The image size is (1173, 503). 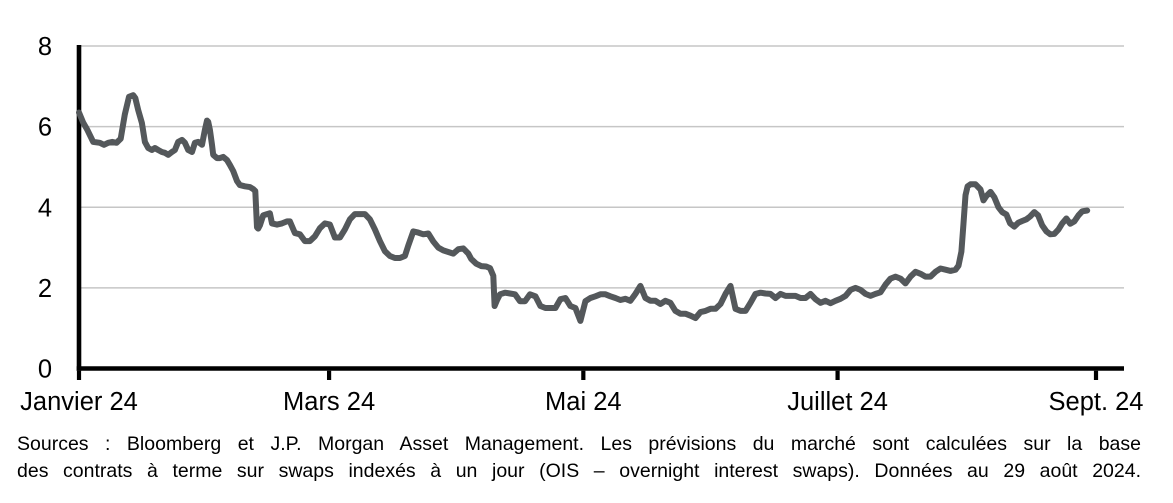 I want to click on y-tick-label: 0, so click(x=45, y=370).